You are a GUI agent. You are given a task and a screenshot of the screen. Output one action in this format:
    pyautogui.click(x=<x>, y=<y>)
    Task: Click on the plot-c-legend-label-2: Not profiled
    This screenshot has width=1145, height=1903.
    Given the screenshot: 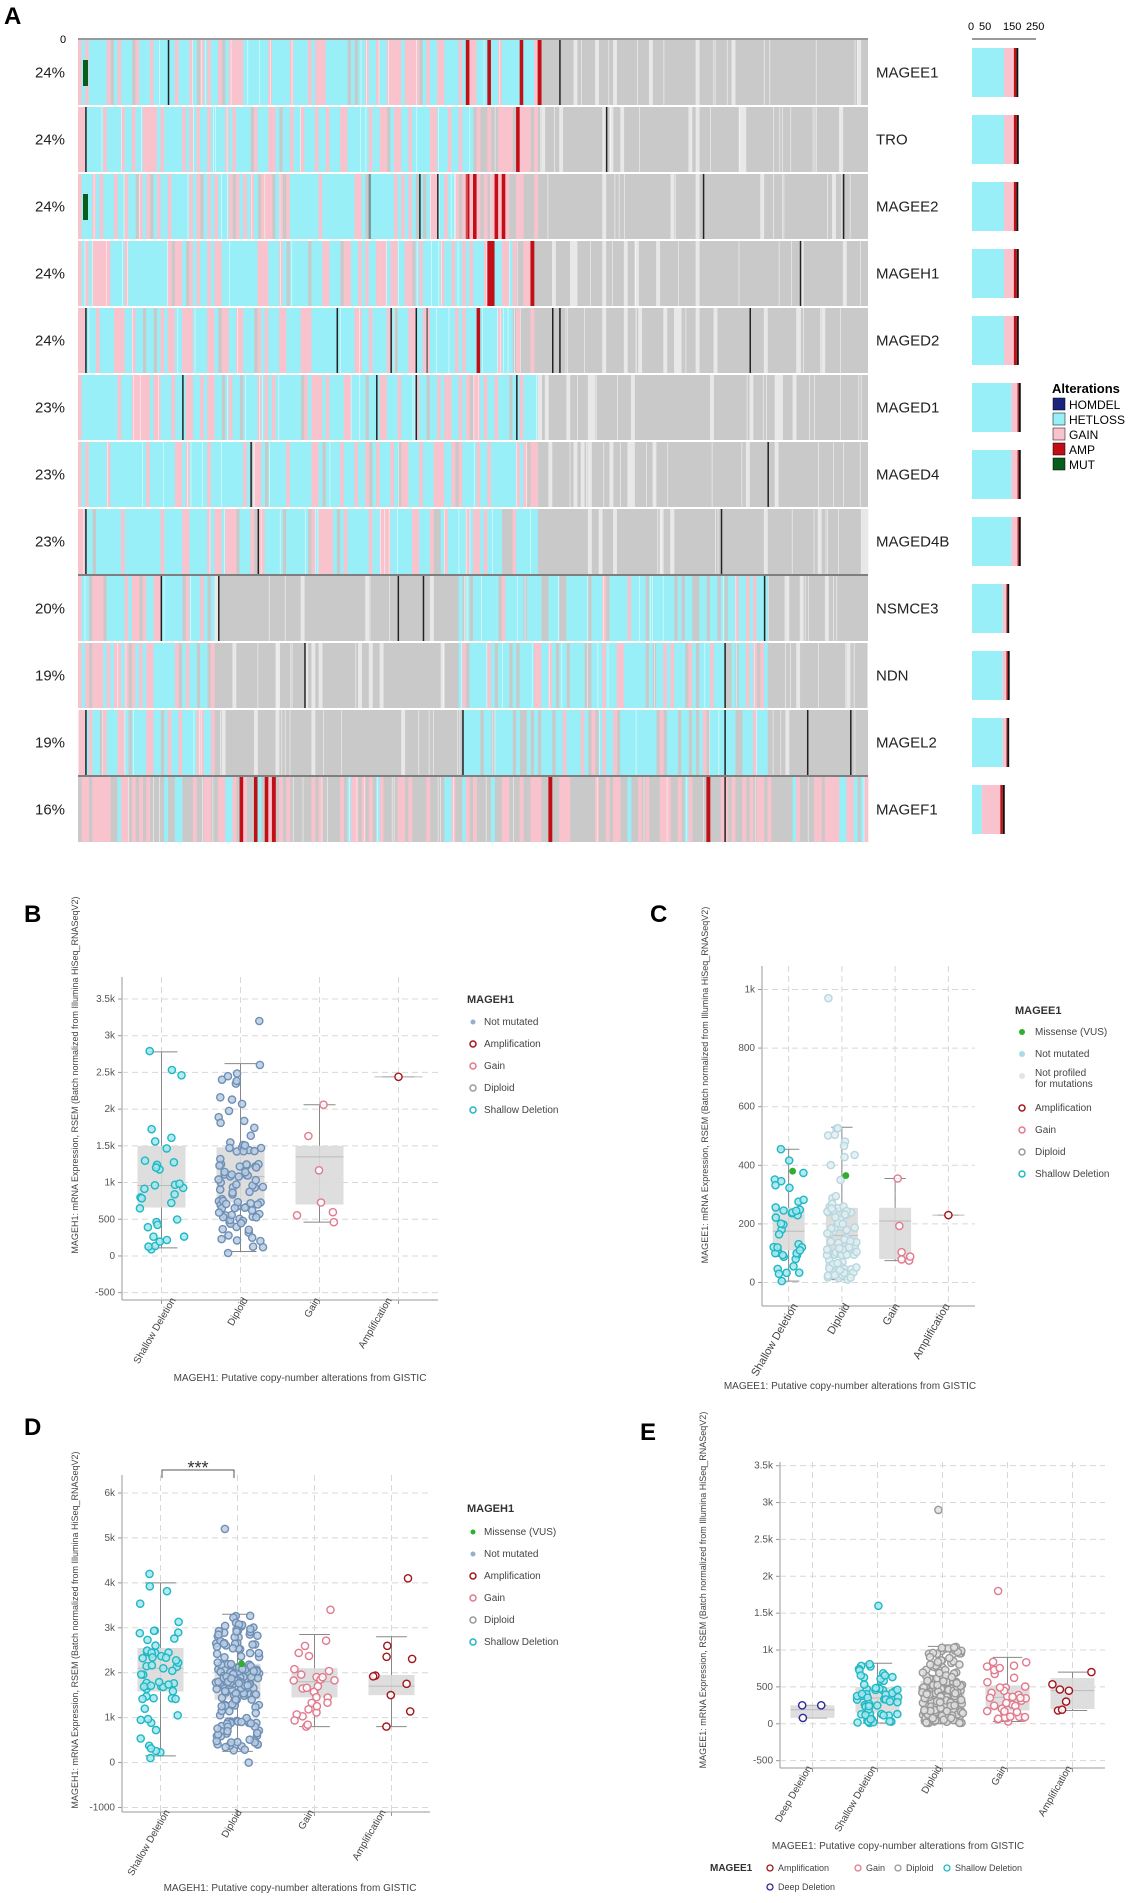 What is the action you would take?
    pyautogui.click(x=1060, y=1073)
    